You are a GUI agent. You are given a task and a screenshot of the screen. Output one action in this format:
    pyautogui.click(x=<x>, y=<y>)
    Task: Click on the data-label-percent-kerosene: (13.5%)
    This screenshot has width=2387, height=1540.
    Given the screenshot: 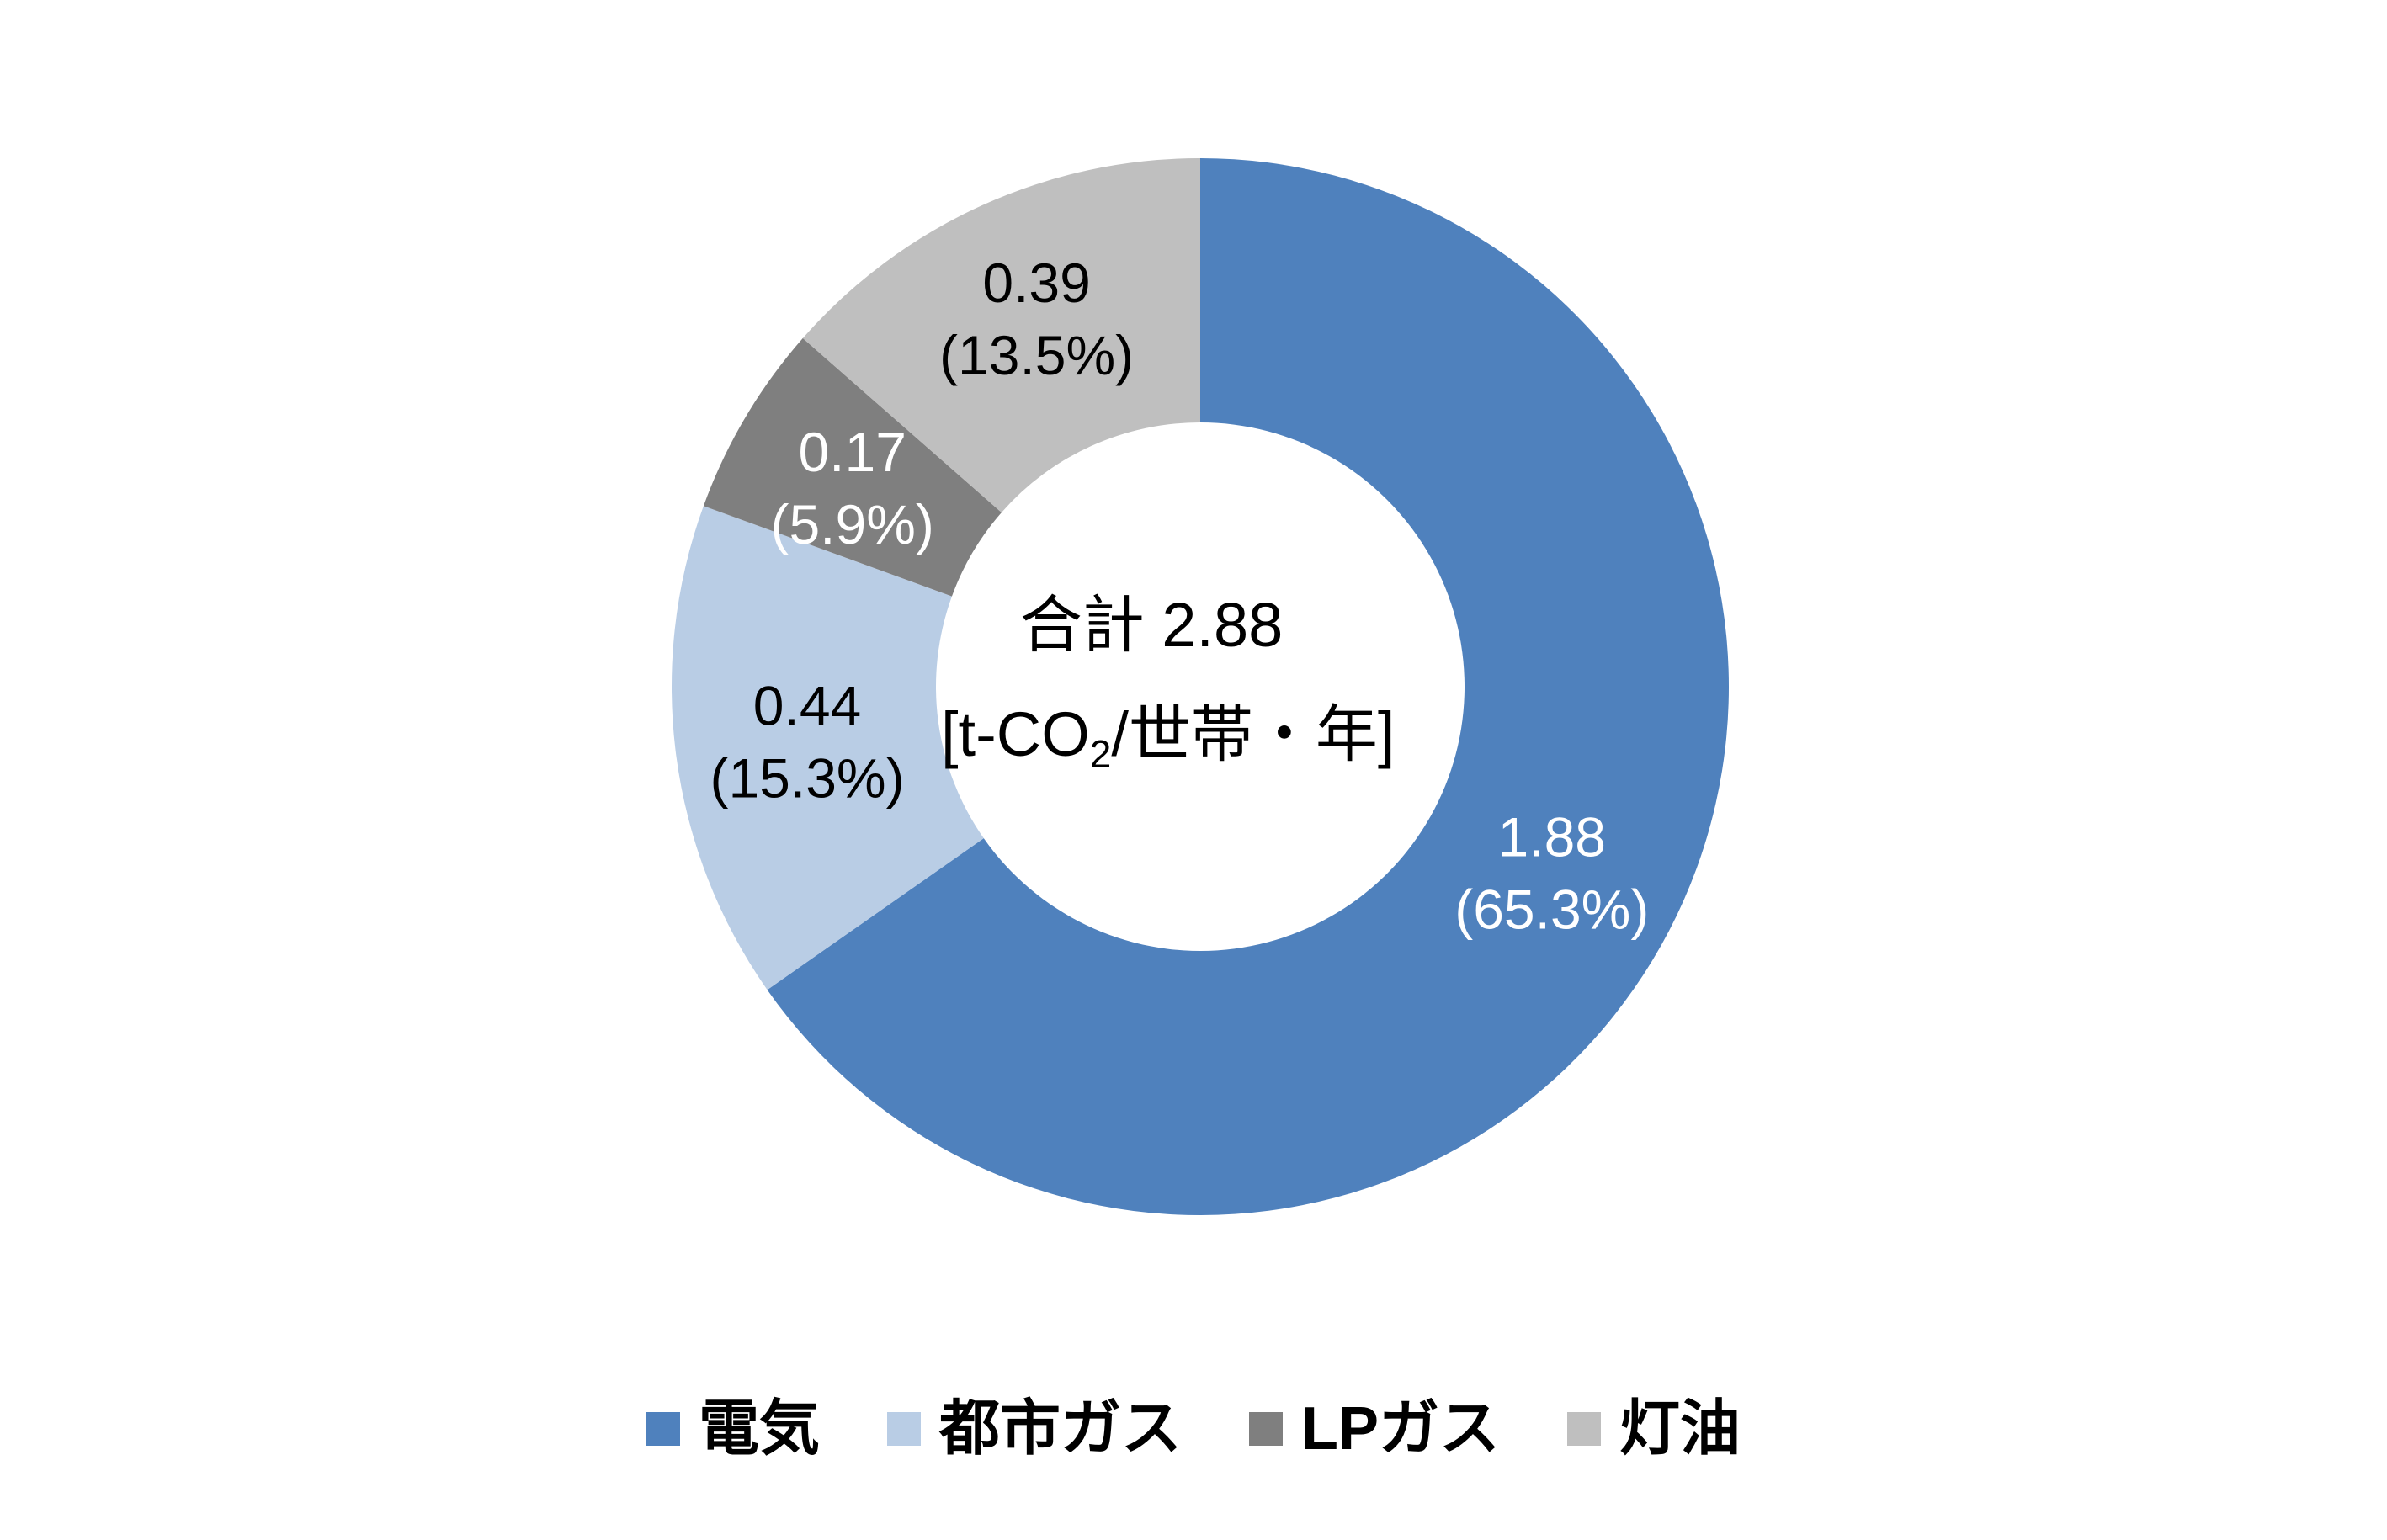 What is the action you would take?
    pyautogui.click(x=1036, y=355)
    